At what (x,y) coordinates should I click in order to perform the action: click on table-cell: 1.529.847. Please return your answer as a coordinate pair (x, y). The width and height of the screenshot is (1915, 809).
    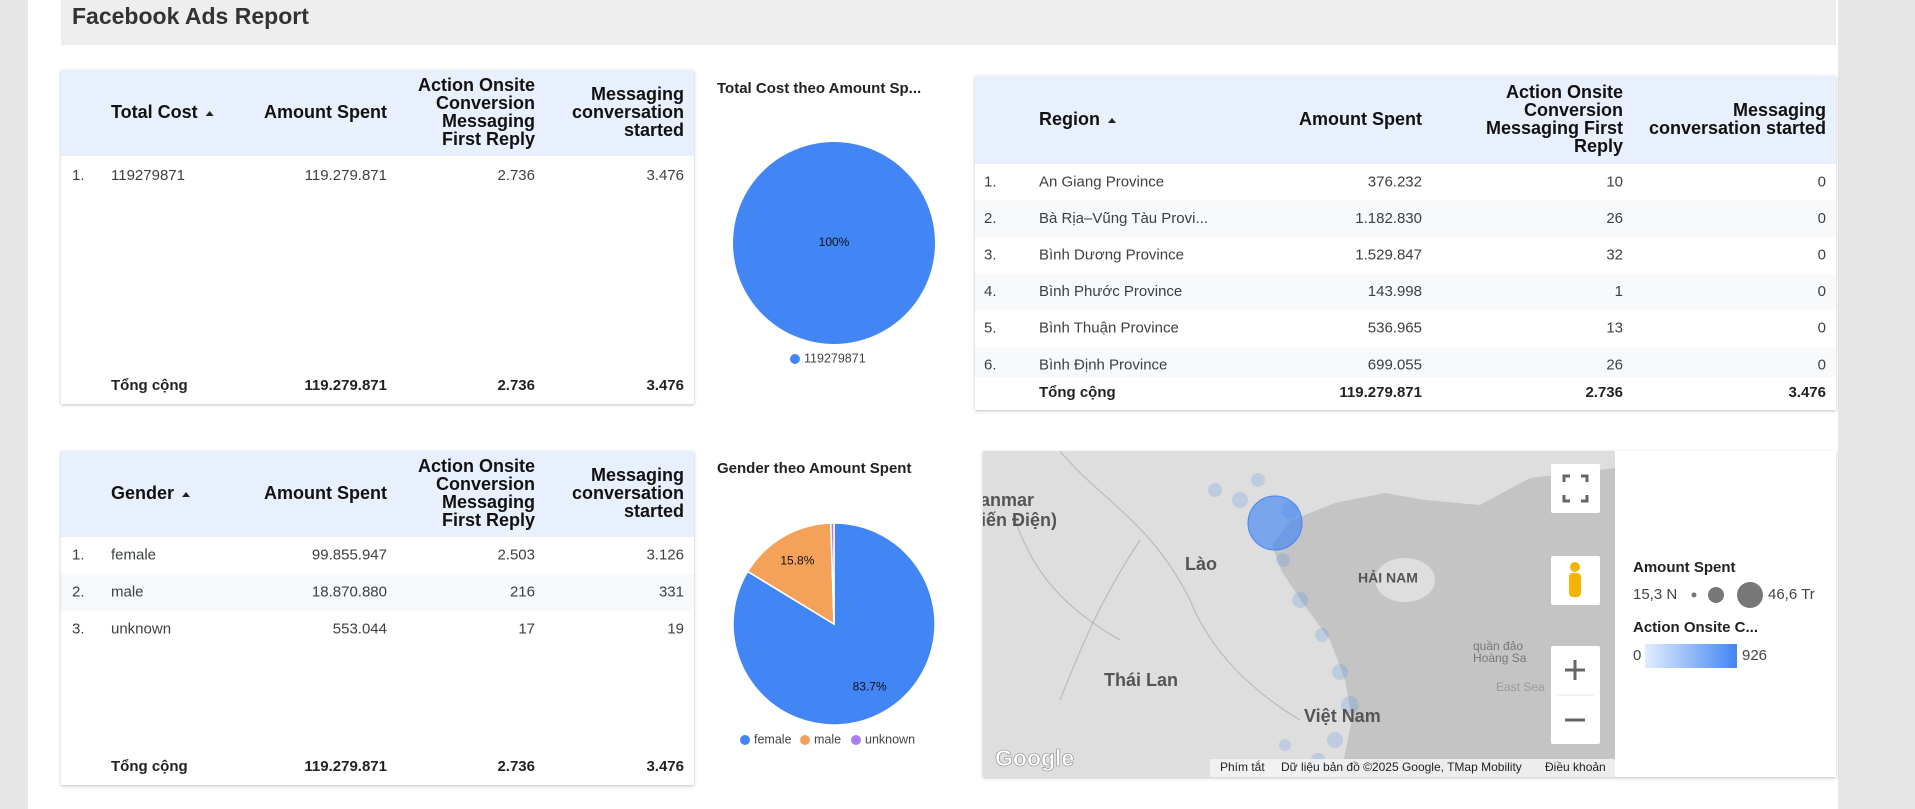
    Looking at the image, I should click on (1388, 254).